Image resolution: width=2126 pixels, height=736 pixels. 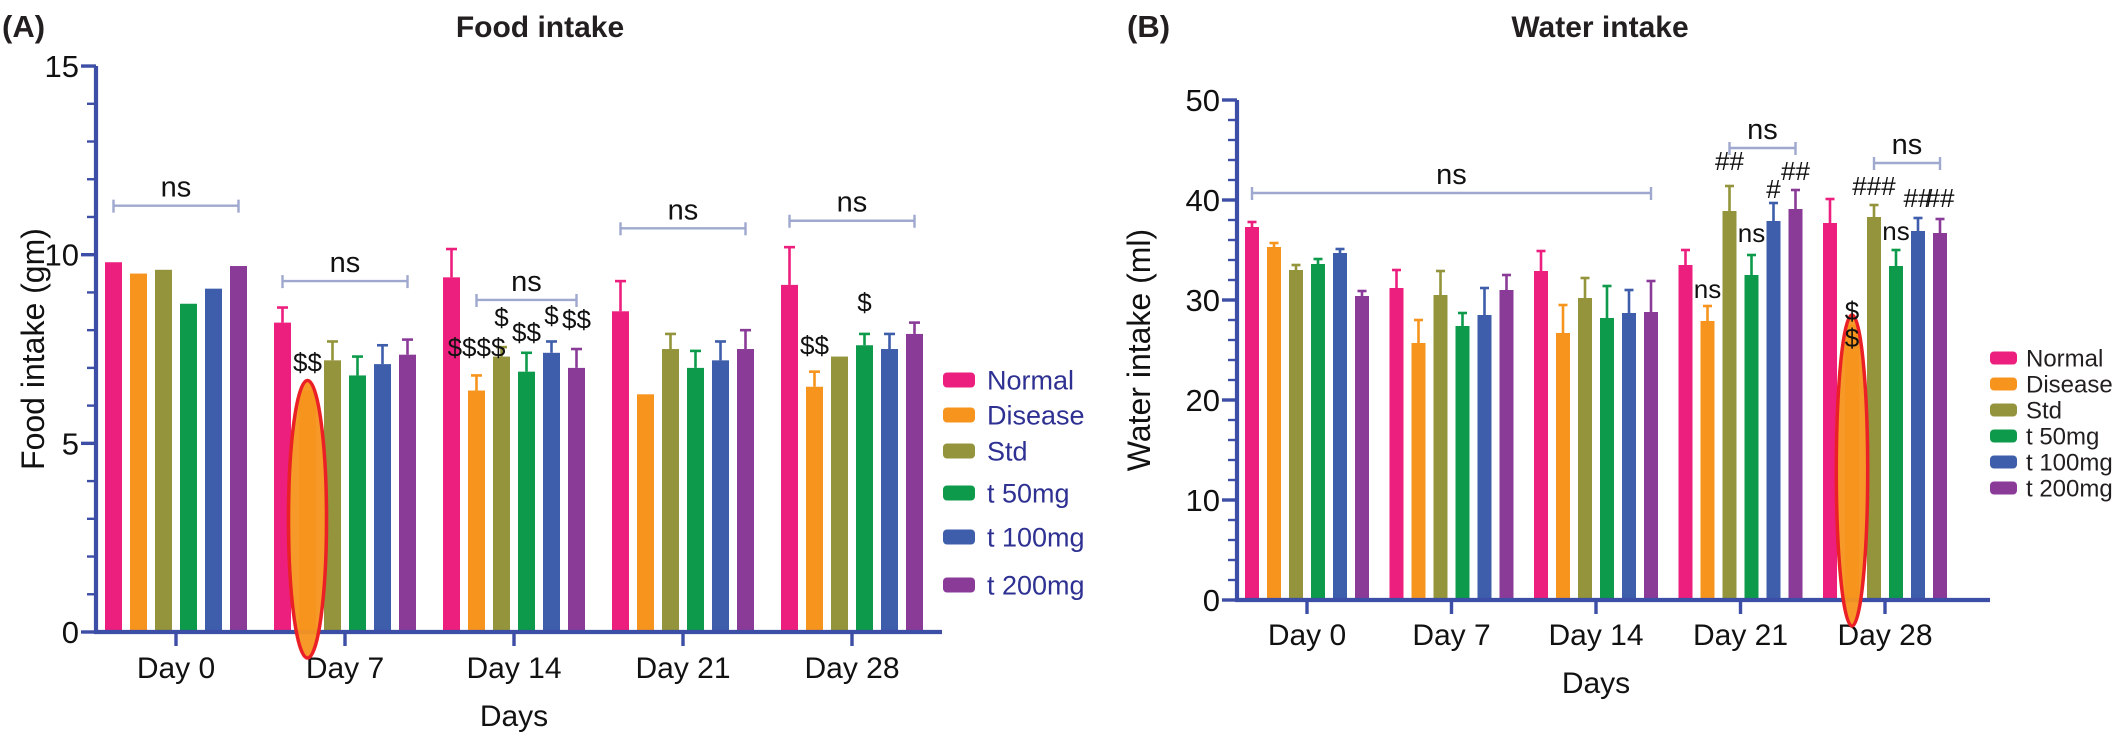 What do you see at coordinates (1203, 300) in the screenshot?
I see `y-tick-label: 30` at bounding box center [1203, 300].